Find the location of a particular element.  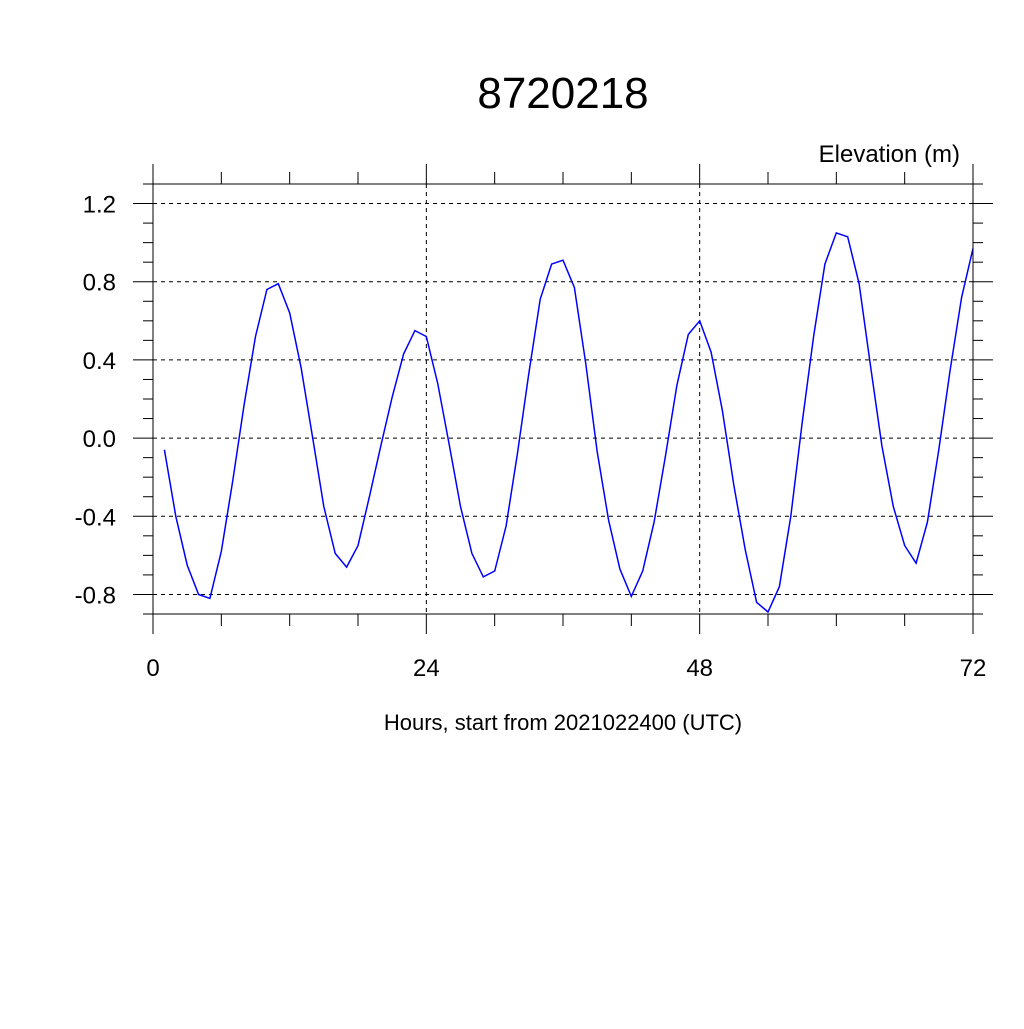

x-tick-label: 24 is located at coordinates (426, 668).